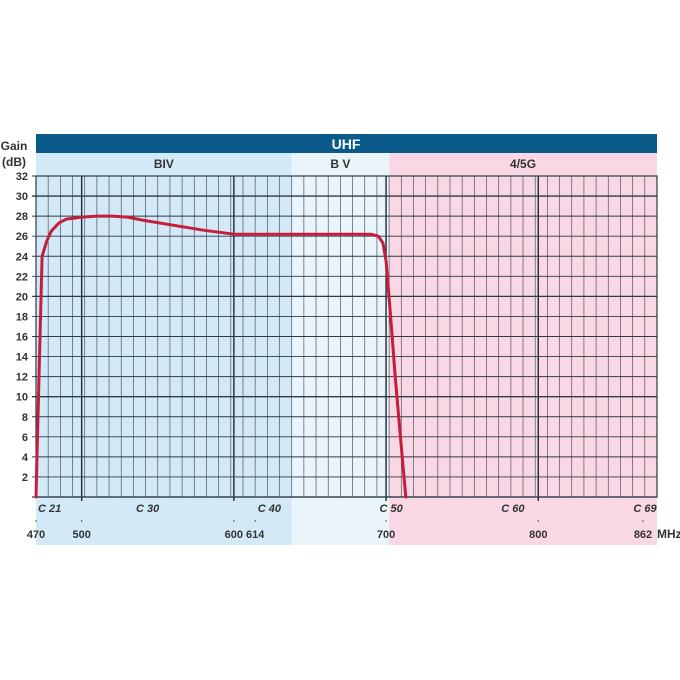 This screenshot has height=680, width=680. I want to click on channel-label: C 40, so click(270, 509).